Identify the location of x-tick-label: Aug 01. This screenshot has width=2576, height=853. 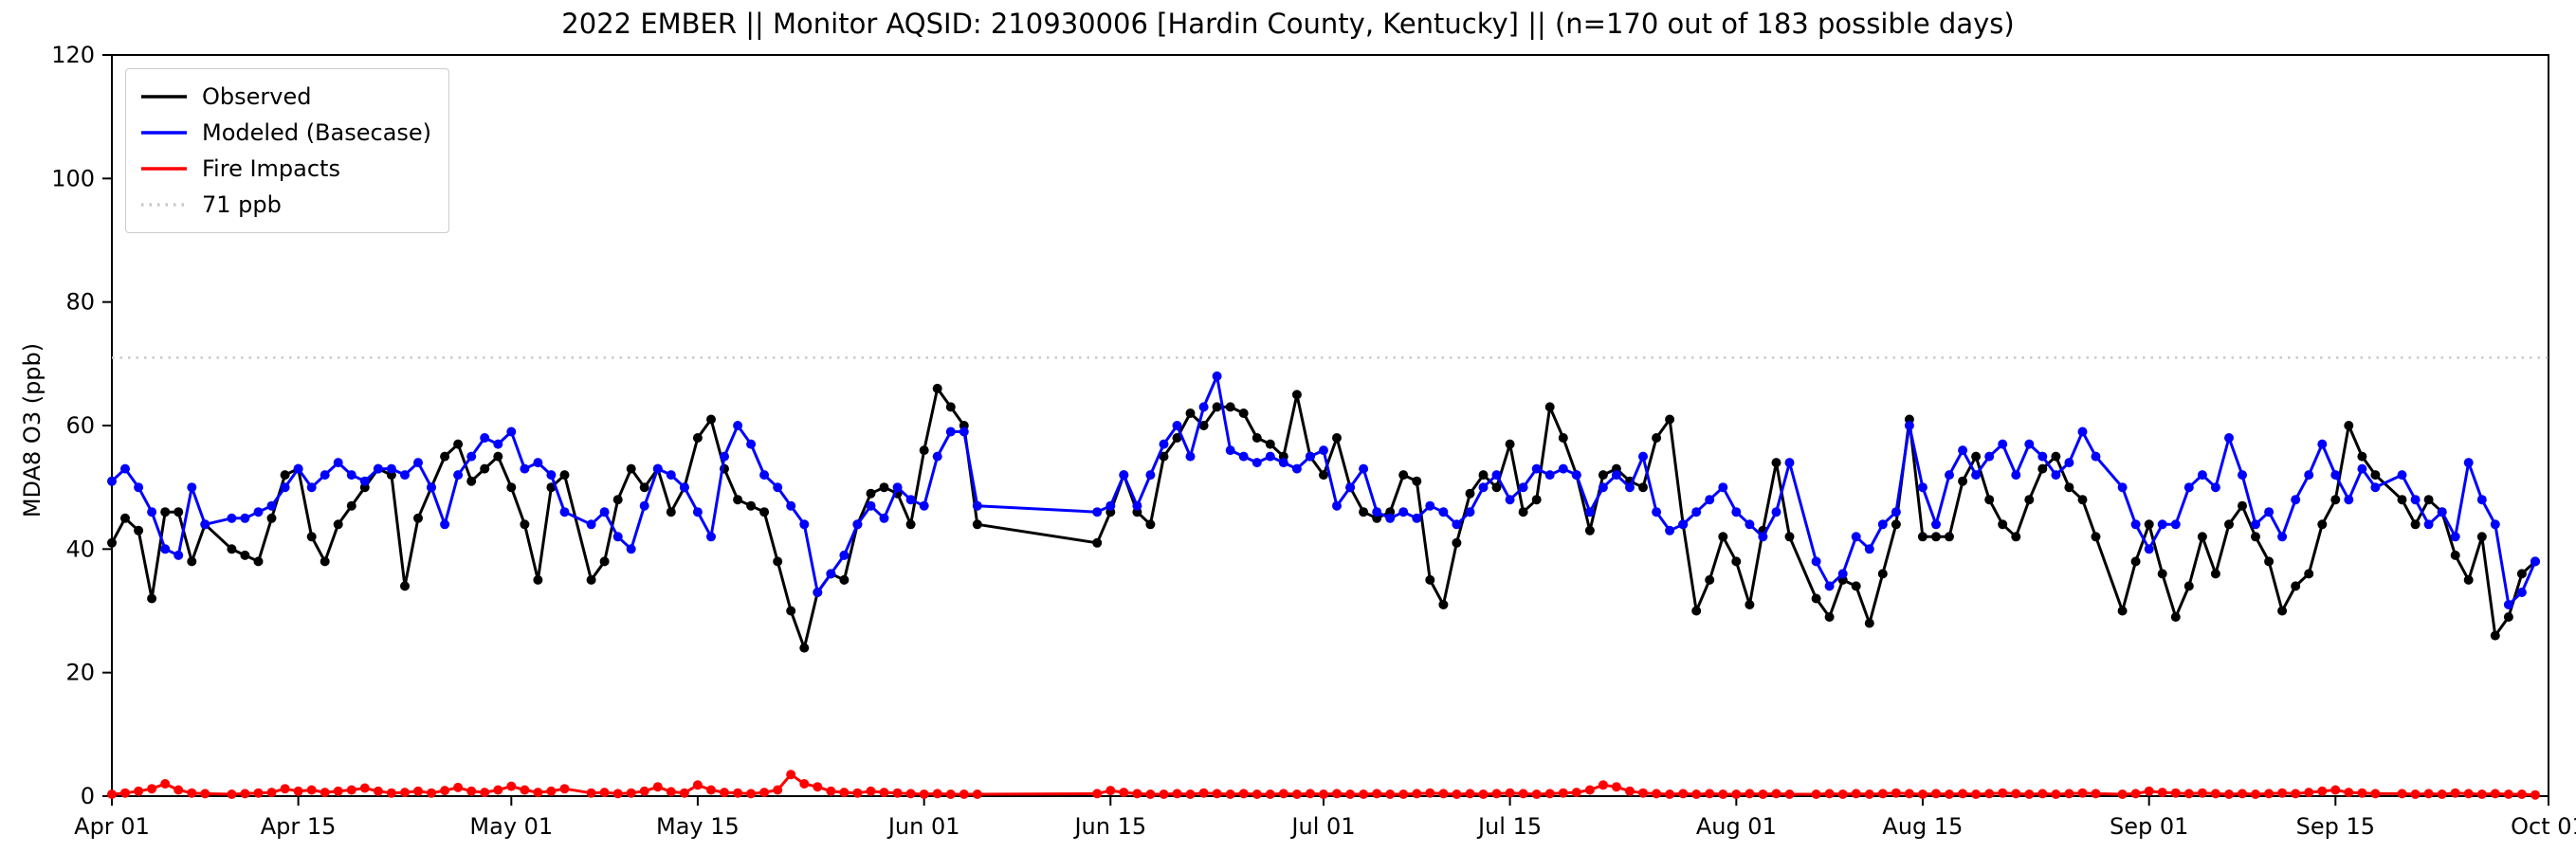
(1736, 826).